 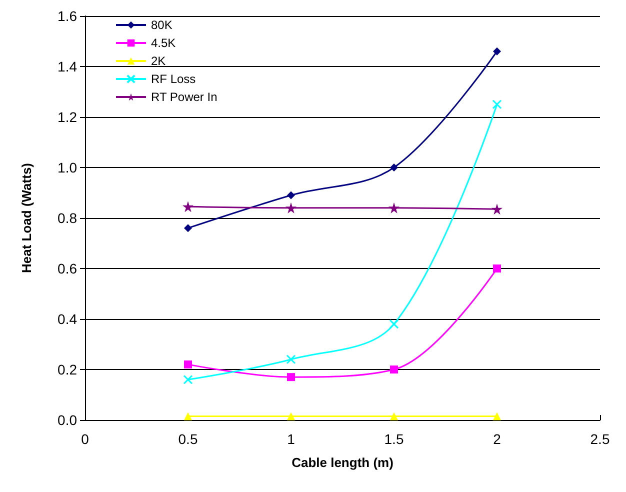 I want to click on y-tick-label: 0.4, so click(x=68, y=319).